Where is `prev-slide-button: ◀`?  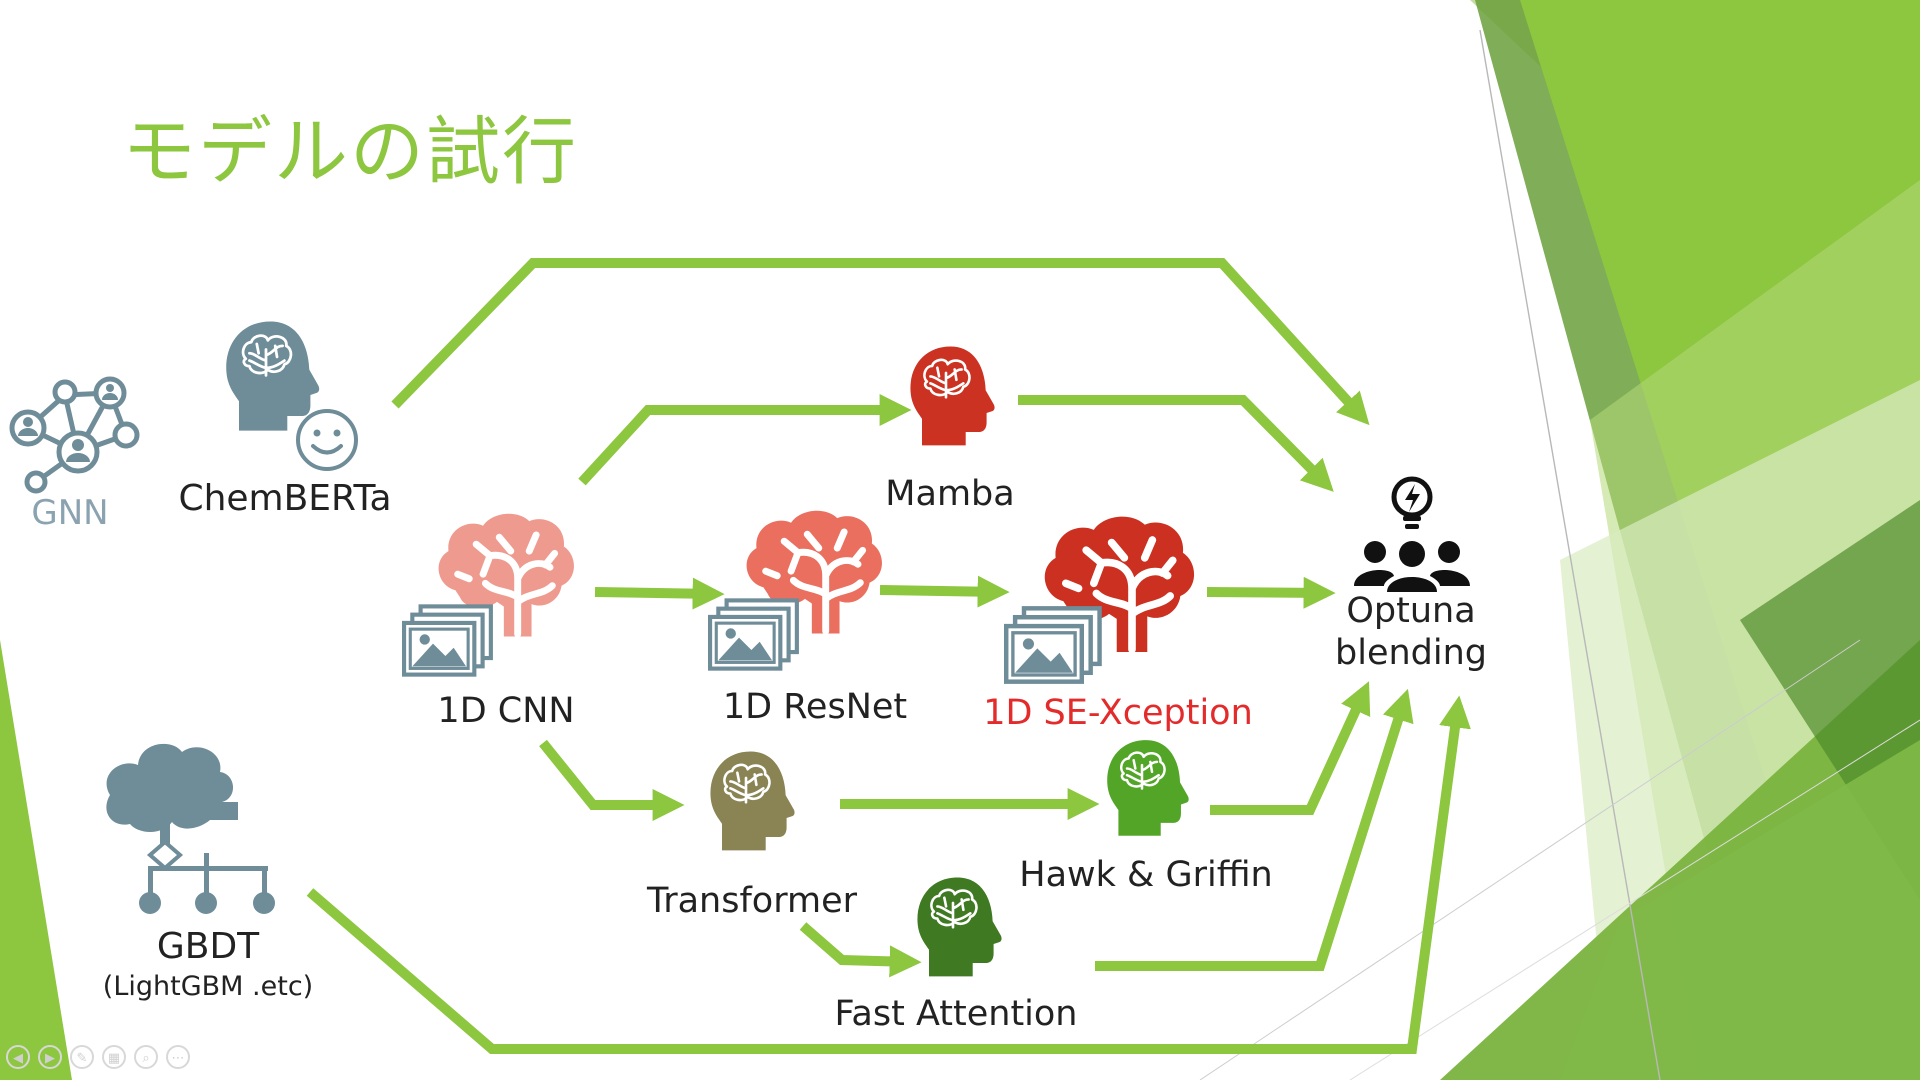
prev-slide-button: ◀ is located at coordinates (18, 1057).